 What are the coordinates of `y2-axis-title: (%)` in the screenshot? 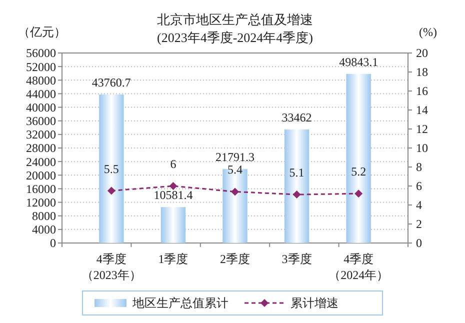 It's located at (428, 32).